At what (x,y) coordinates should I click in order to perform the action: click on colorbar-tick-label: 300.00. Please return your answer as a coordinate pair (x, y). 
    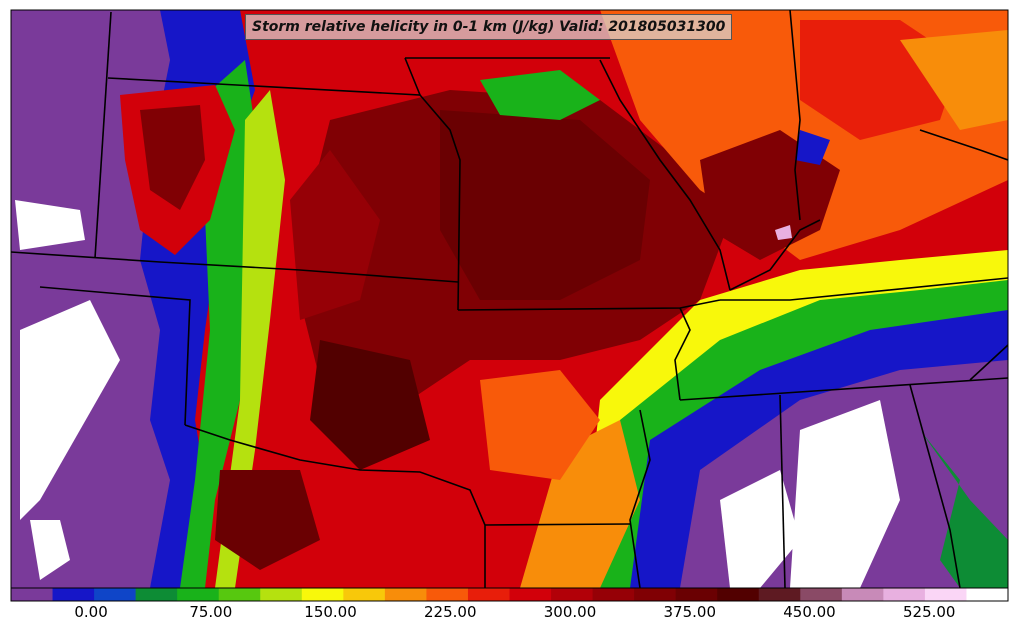
    Looking at the image, I should click on (570, 612).